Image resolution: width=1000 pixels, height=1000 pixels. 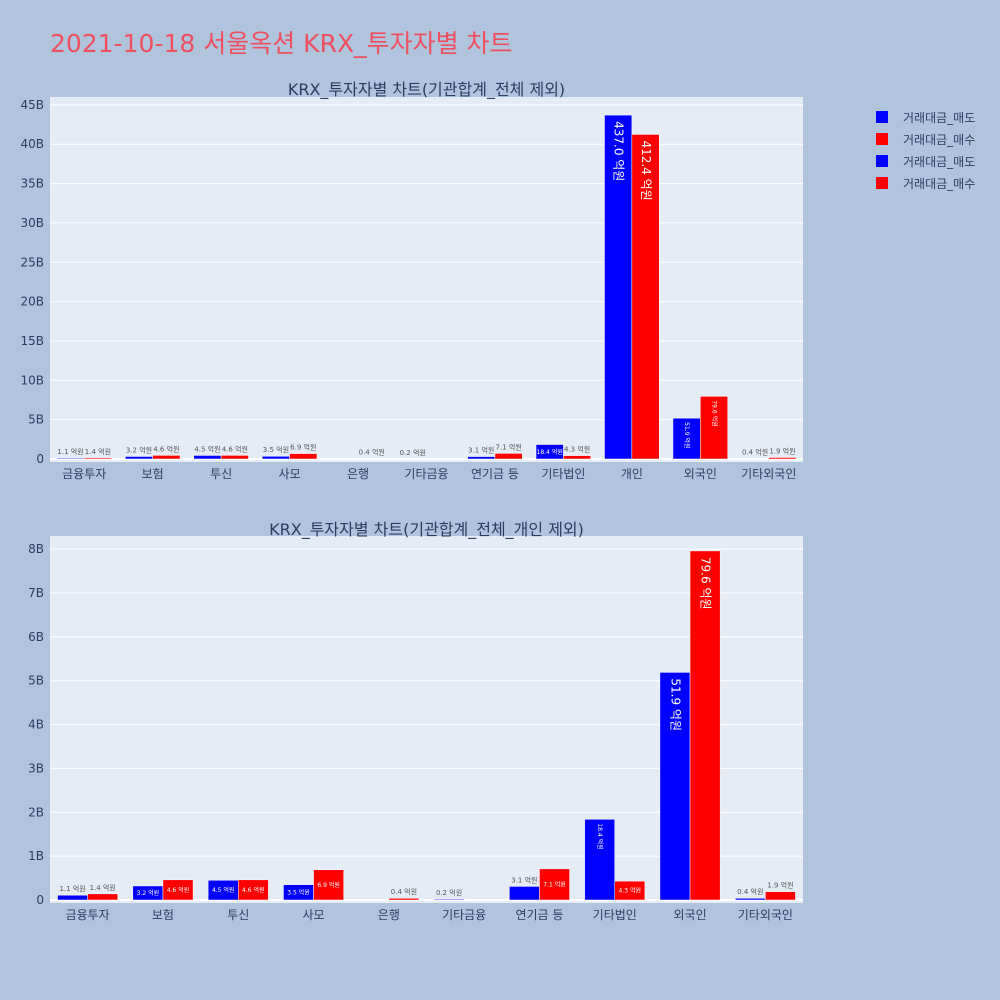 What do you see at coordinates (646, 170) in the screenshot?
I see `data-label: 412.4 억원` at bounding box center [646, 170].